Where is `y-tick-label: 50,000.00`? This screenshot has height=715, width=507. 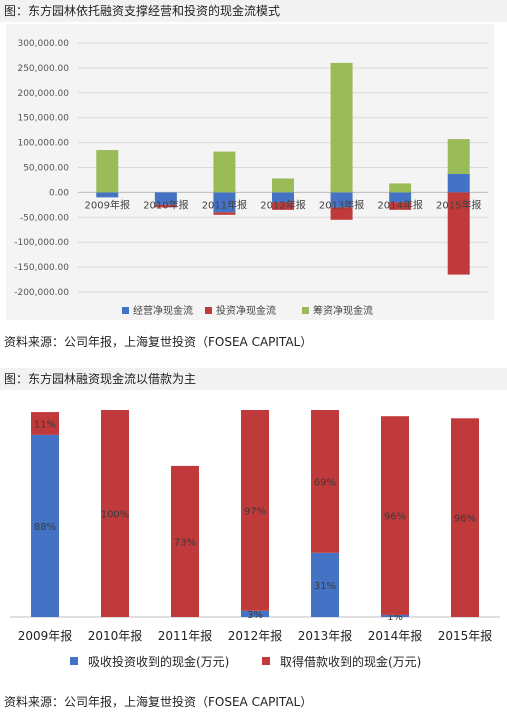
y-tick-label: 50,000.00 is located at coordinates (46, 169).